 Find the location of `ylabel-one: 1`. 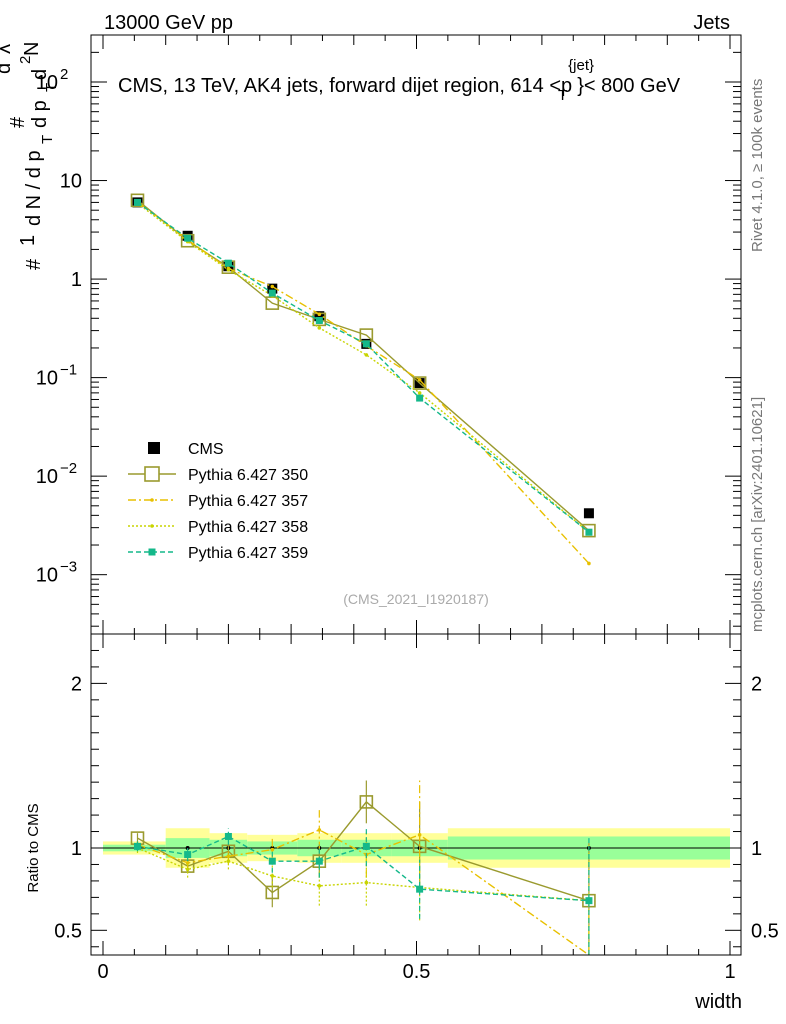

ylabel-one: 1 is located at coordinates (28, 240).